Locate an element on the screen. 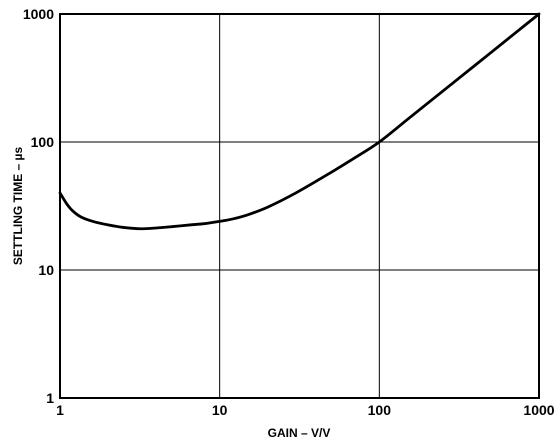 The height and width of the screenshot is (443, 556). y-tick-label: 10 is located at coordinates (46, 270).